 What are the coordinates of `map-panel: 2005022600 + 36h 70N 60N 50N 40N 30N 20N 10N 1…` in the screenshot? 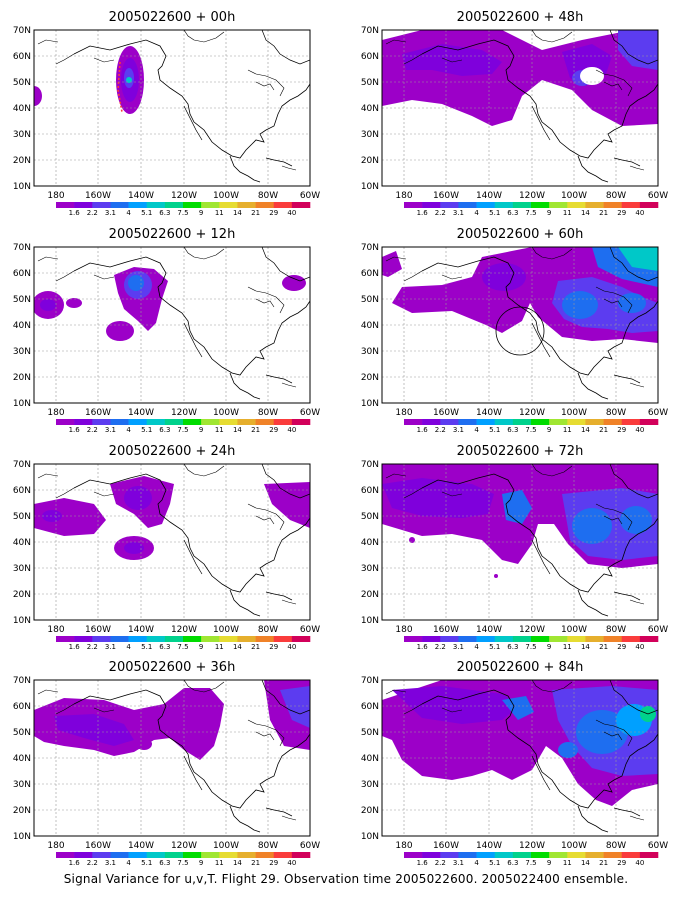 It's located at (166, 763).